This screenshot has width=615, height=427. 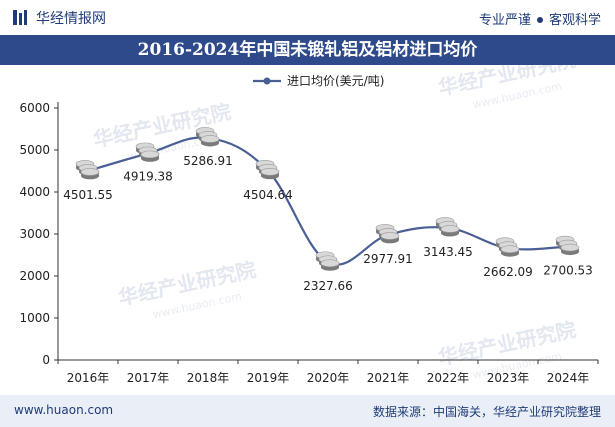 I want to click on data-label: 4919.38, so click(x=148, y=176).